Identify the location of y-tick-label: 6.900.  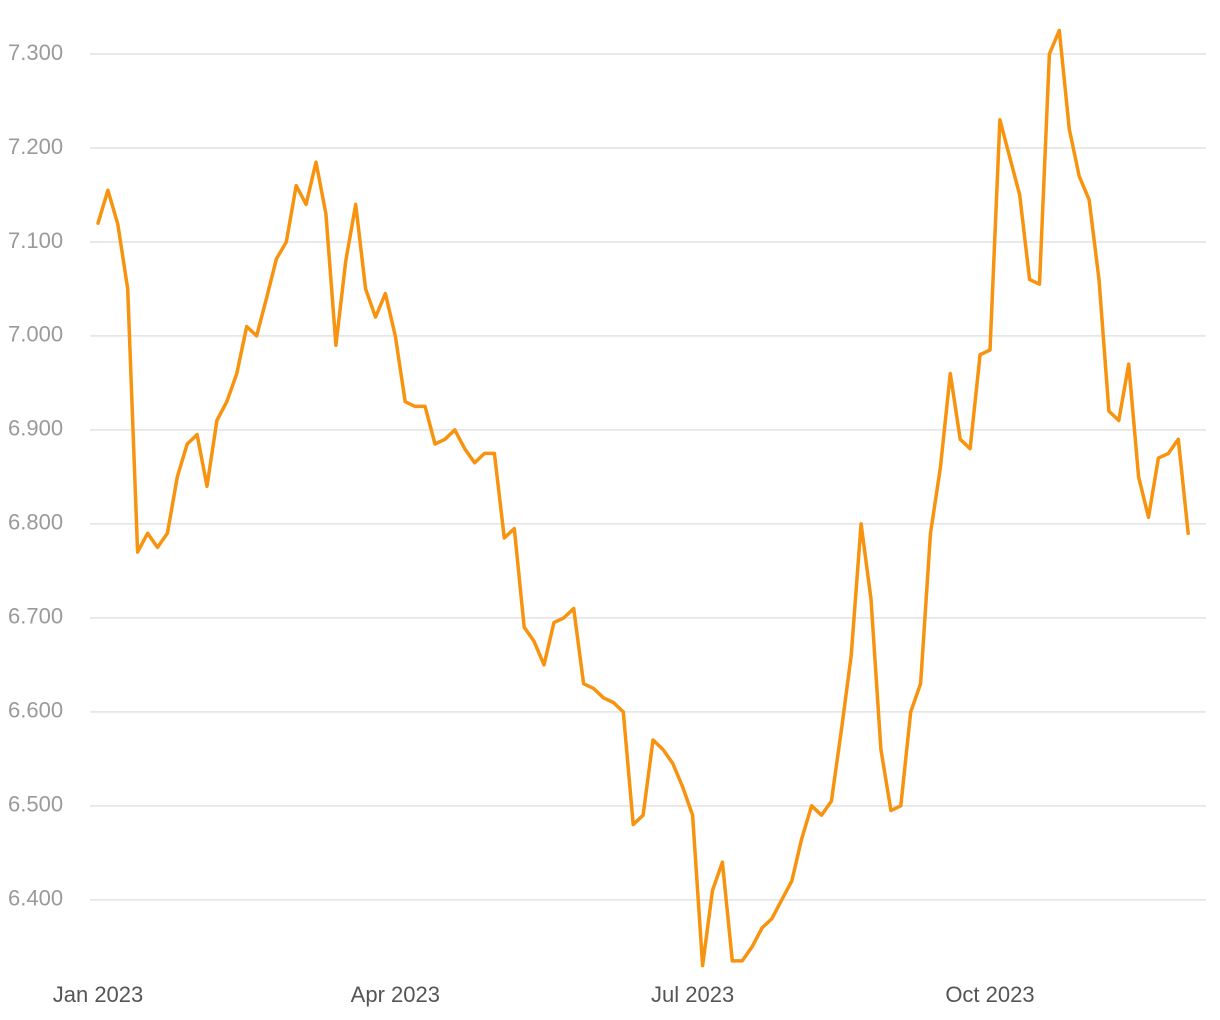
(35, 428).